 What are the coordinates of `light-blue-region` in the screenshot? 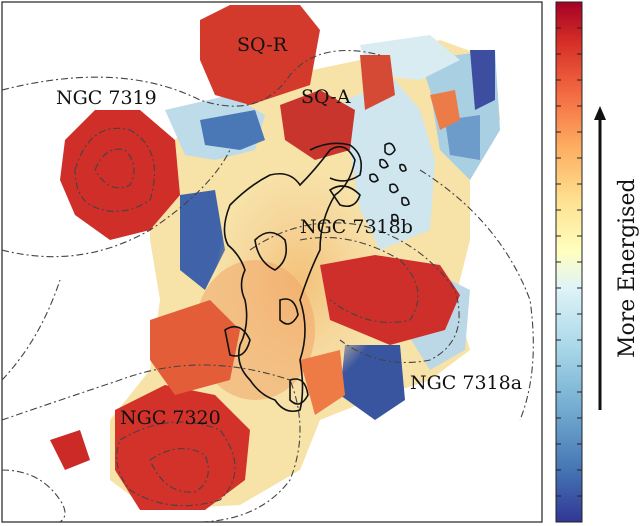 It's located at (390, 165).